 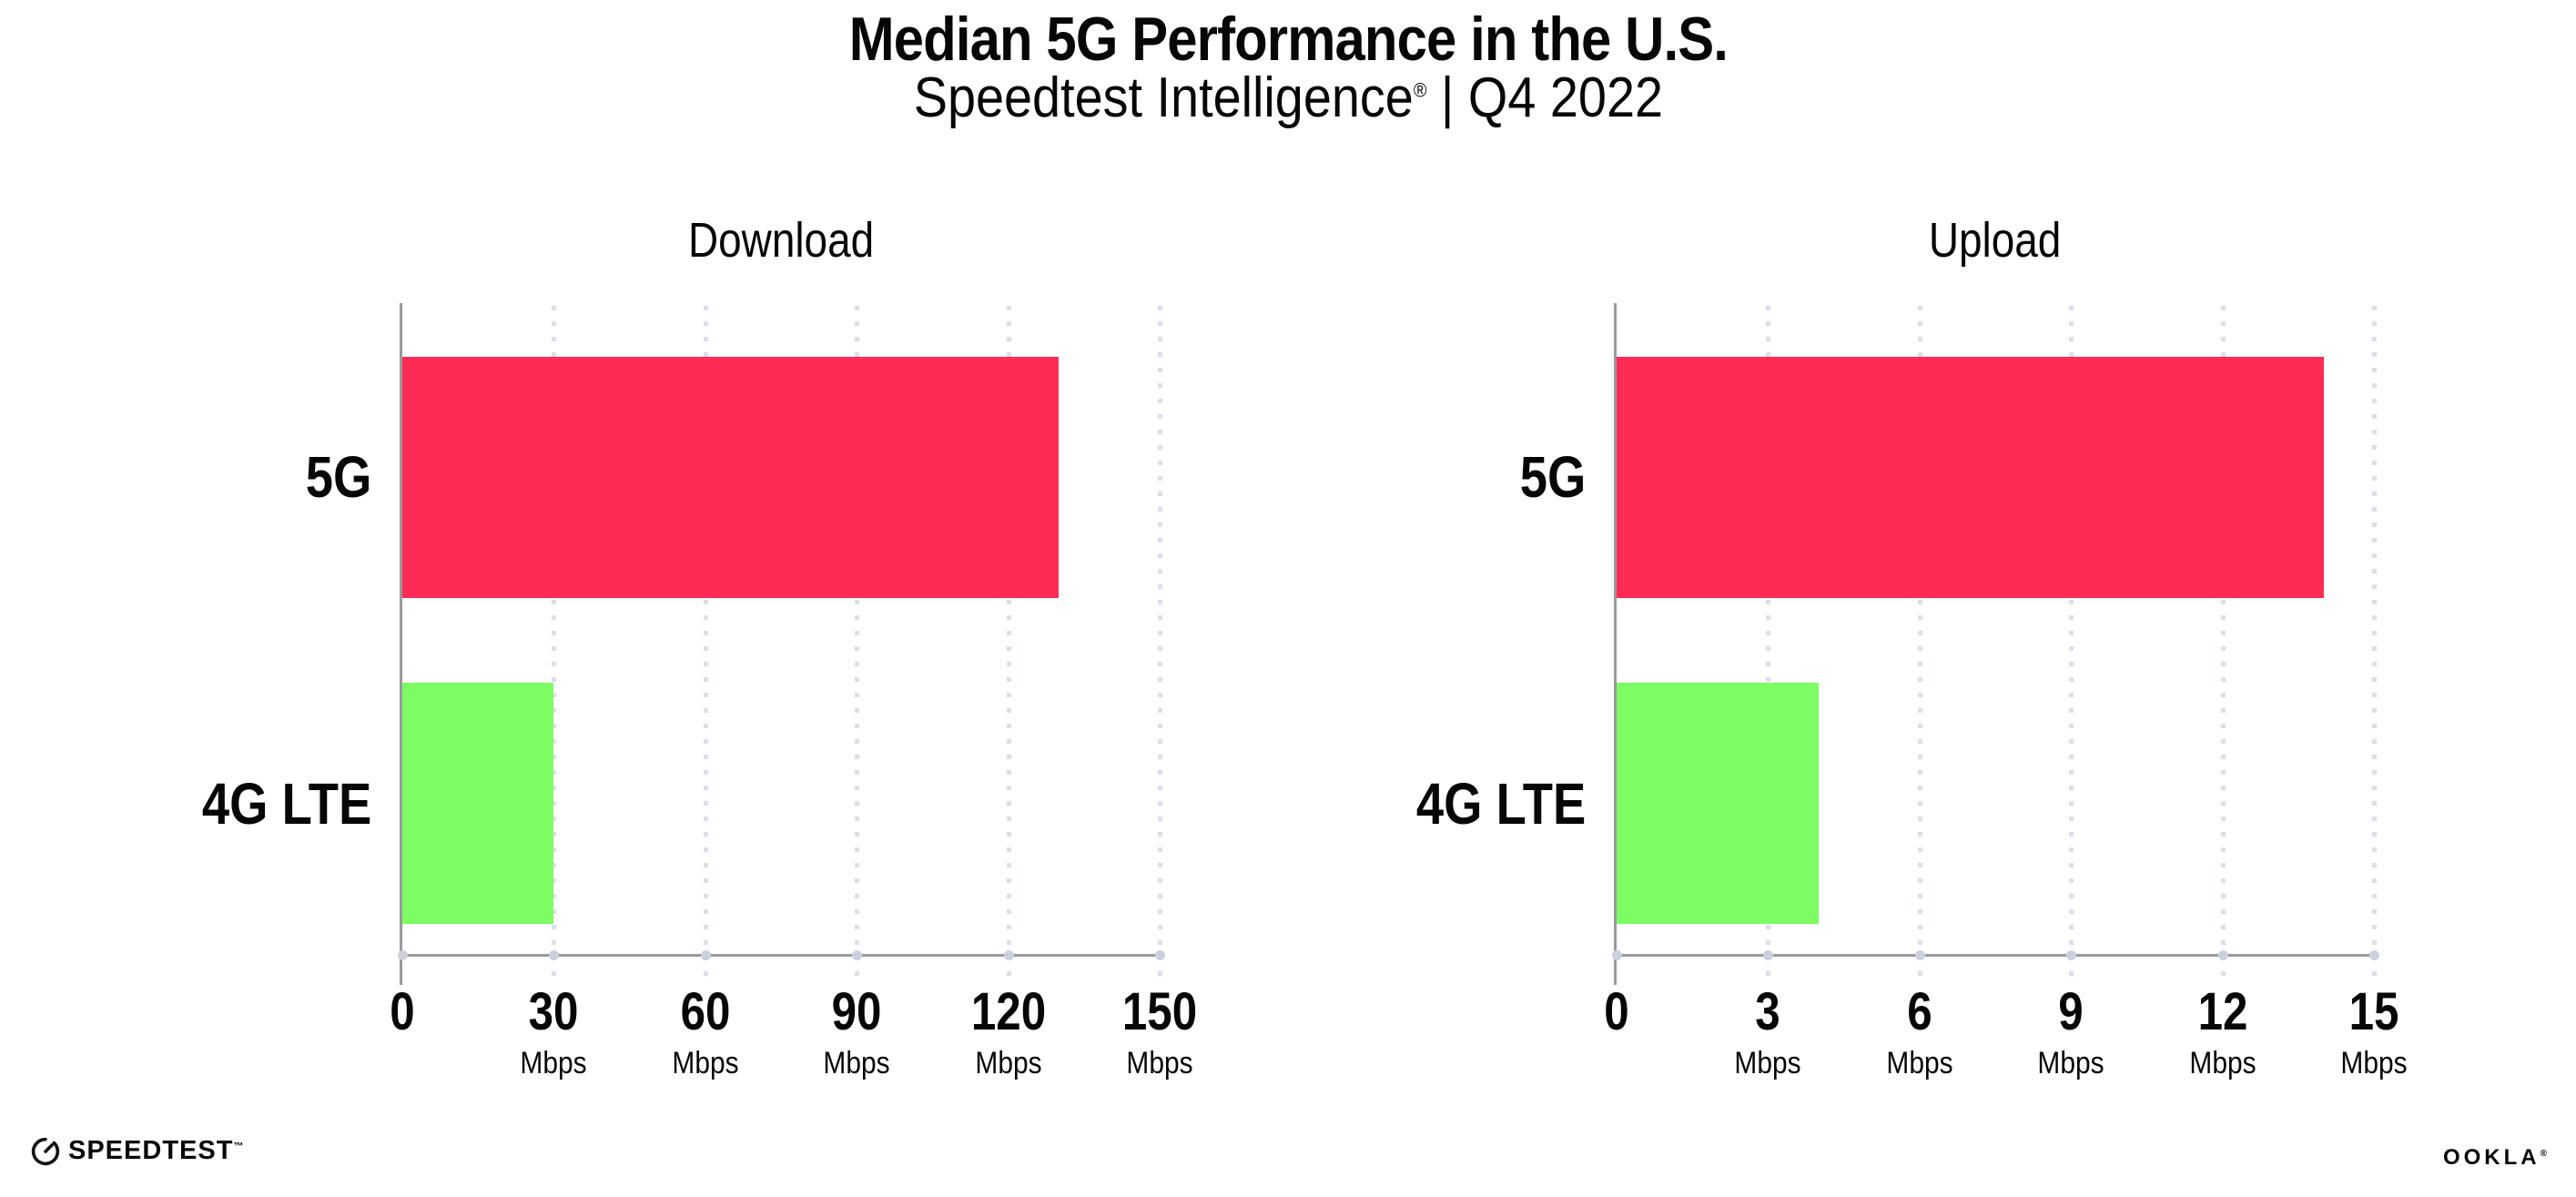 What do you see at coordinates (1008, 1011) in the screenshot?
I see `x-tick-value: 120` at bounding box center [1008, 1011].